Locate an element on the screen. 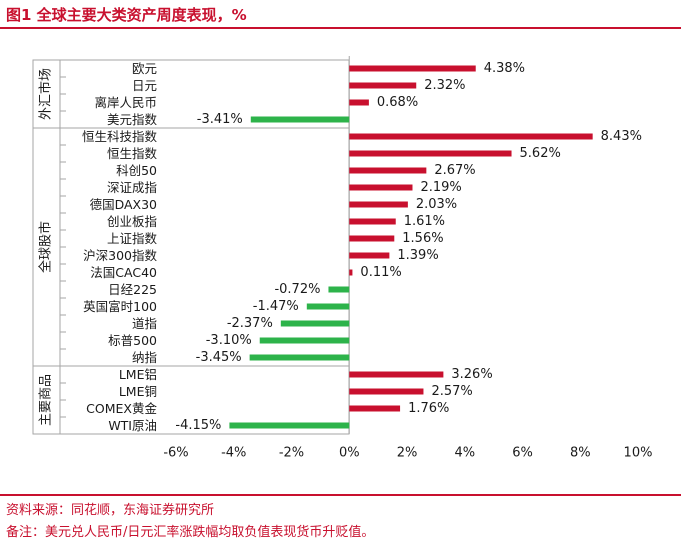 Image resolution: width=681 pixels, height=545 pixels. x-tick-label: 6% is located at coordinates (522, 453).